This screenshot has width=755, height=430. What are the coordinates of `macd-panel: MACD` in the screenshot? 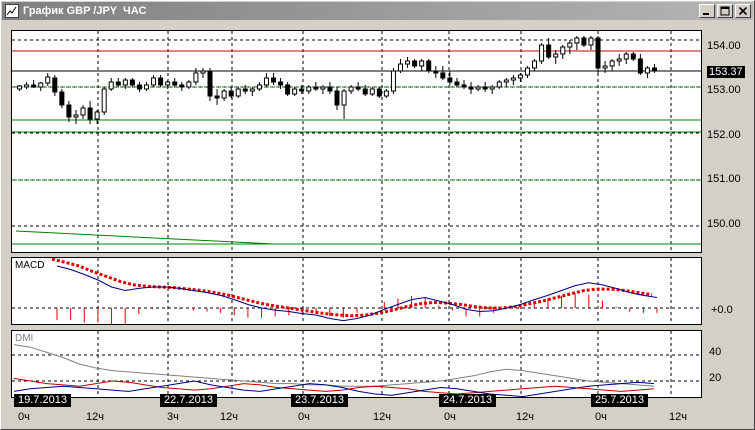 It's located at (356, 291).